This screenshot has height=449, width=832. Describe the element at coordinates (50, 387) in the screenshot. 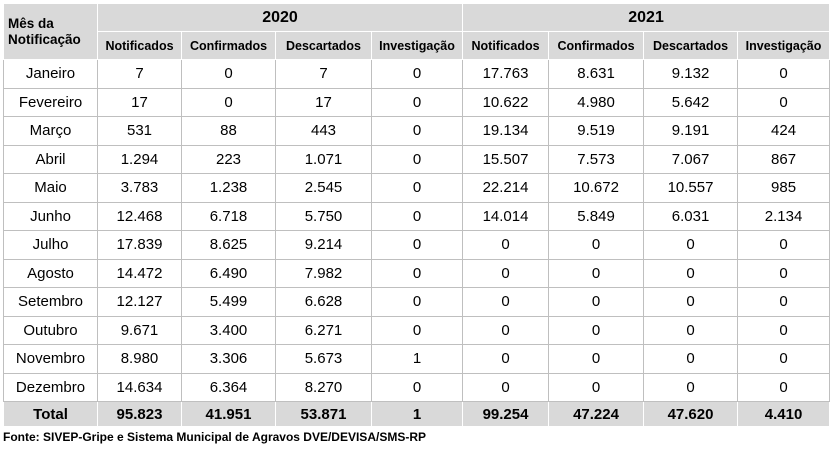

I see `month-cell: Dezembro` at that location.